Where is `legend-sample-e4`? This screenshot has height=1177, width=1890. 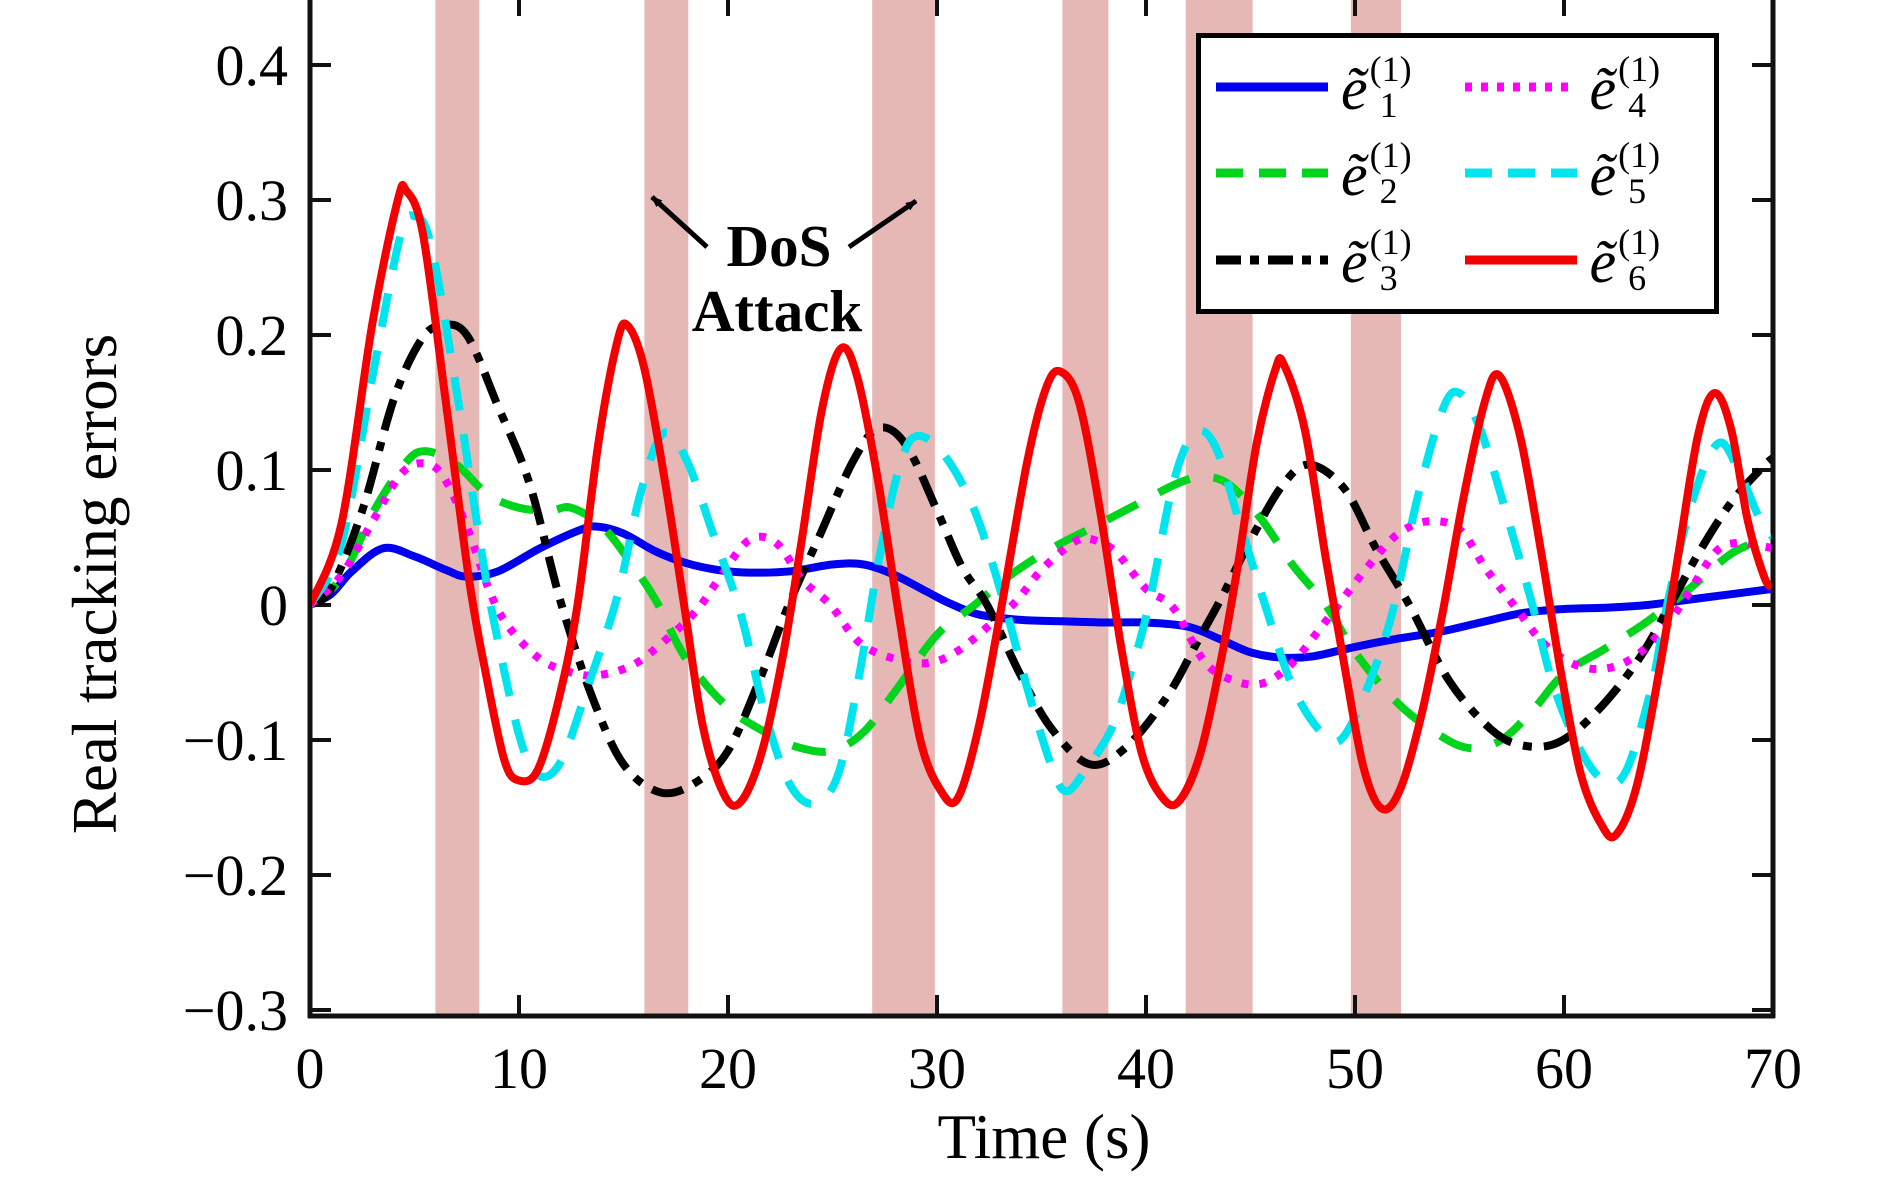 legend-sample-e4 is located at coordinates (1520, 87).